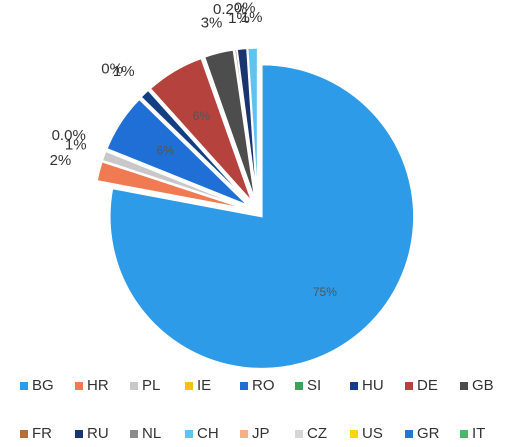  Describe the element at coordinates (325, 292) in the screenshot. I see `data-label: 75%` at that location.